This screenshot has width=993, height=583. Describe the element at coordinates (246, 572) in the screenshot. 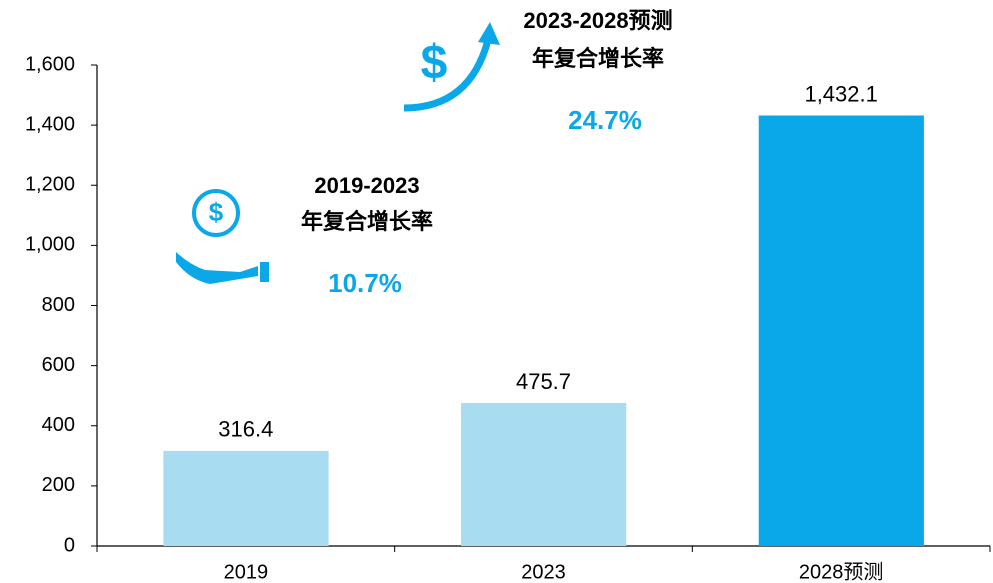

I see `x-tick-label: 2019` at that location.